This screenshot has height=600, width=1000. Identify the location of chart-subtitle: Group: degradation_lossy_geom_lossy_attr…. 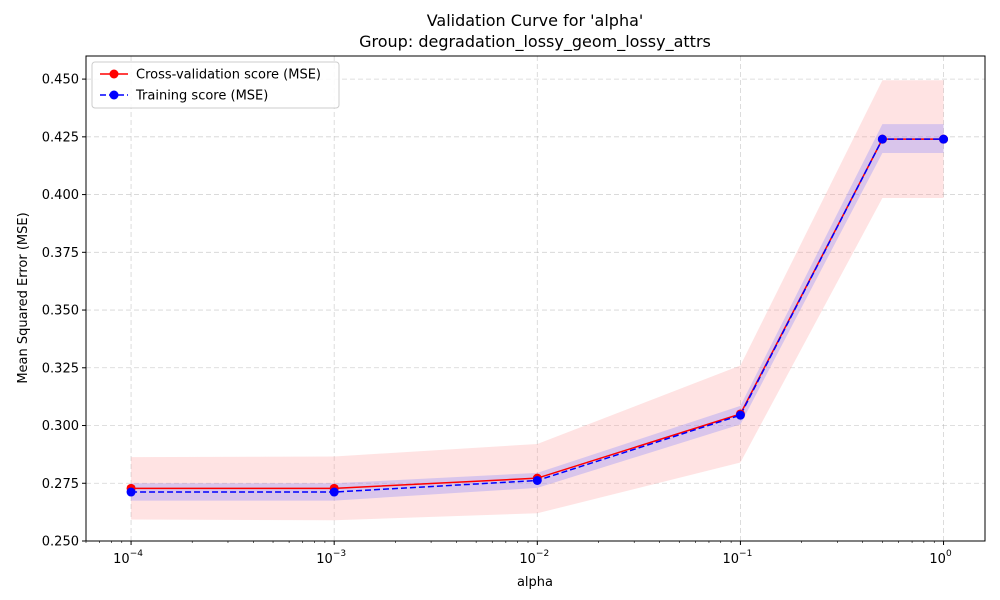
(535, 42).